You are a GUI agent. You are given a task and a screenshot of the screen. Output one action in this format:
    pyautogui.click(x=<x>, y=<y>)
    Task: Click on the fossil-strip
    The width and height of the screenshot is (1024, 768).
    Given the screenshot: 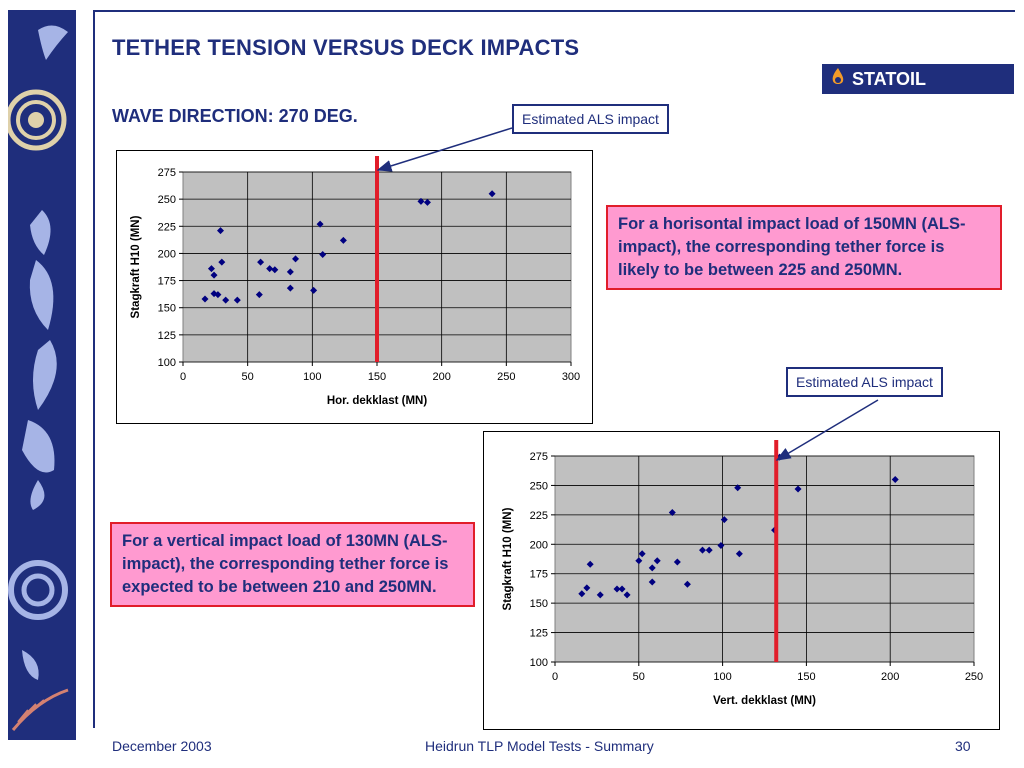 What is the action you would take?
    pyautogui.click(x=40, y=375)
    